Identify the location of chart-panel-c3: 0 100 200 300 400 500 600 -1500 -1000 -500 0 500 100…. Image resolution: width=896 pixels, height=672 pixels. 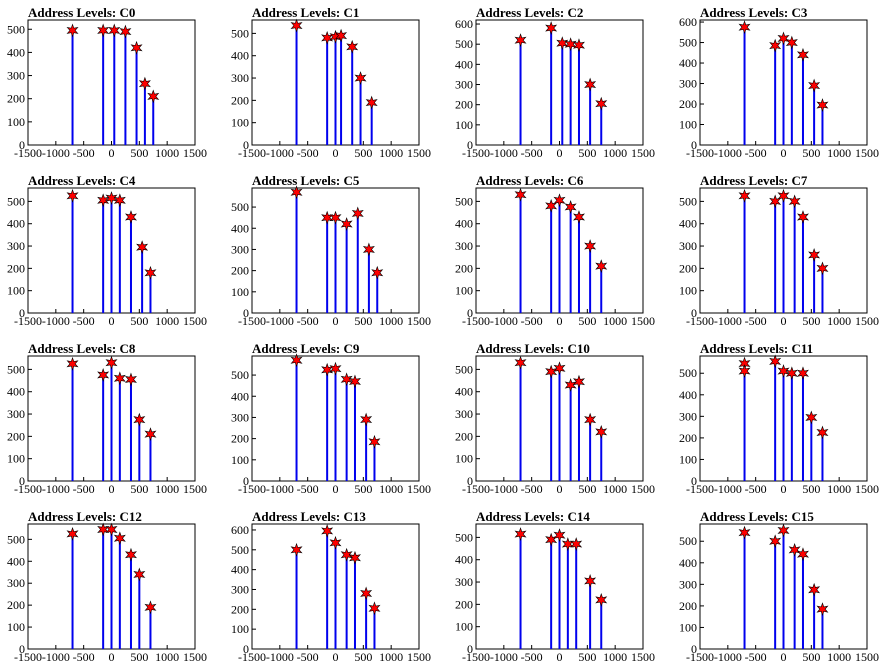
(784, 84).